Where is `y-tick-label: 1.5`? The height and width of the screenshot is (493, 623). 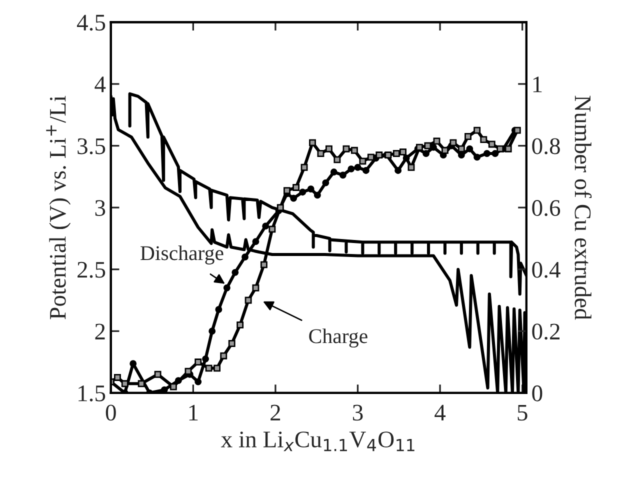 y-tick-label: 1.5 is located at coordinates (92, 394).